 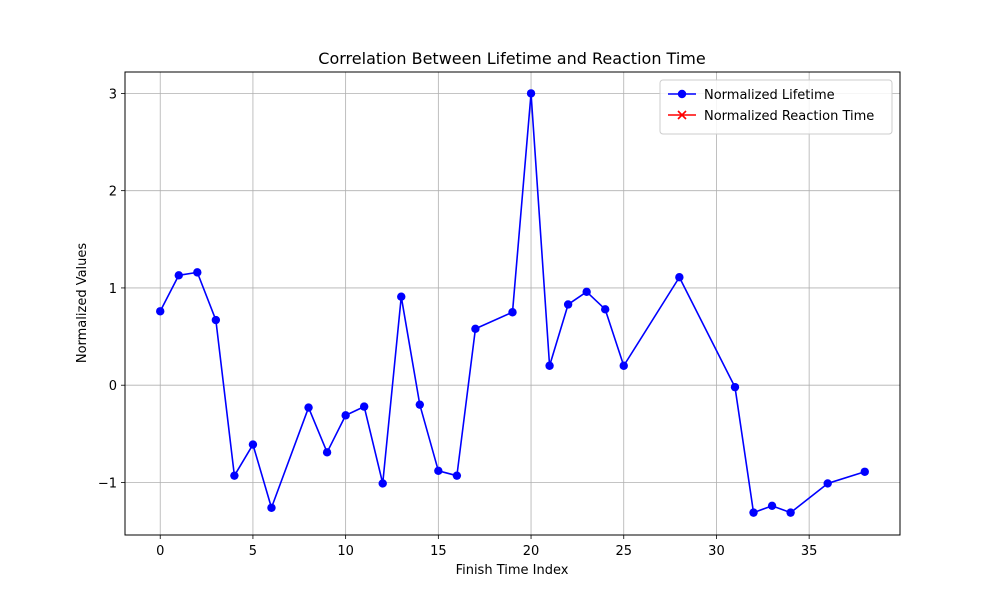 I want to click on y-tick-label: −1, so click(x=107, y=483).